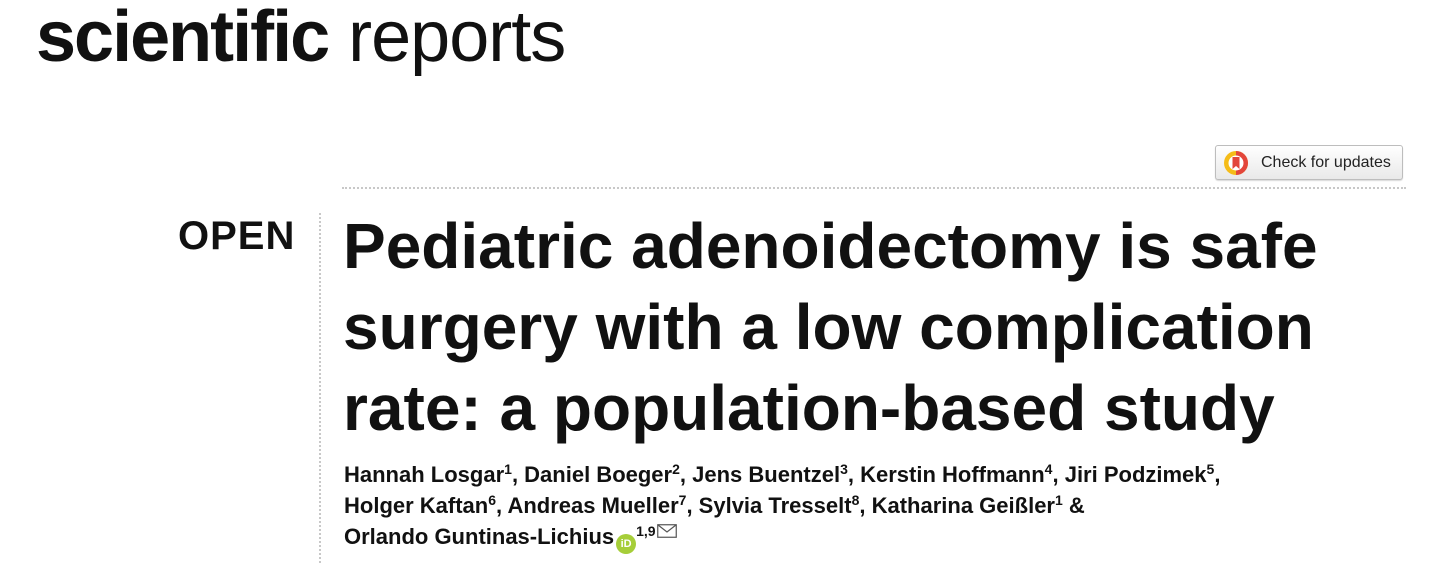 This screenshot has width=1456, height=563. I want to click on check-for-updates-button: Check for updates, so click(1309, 162).